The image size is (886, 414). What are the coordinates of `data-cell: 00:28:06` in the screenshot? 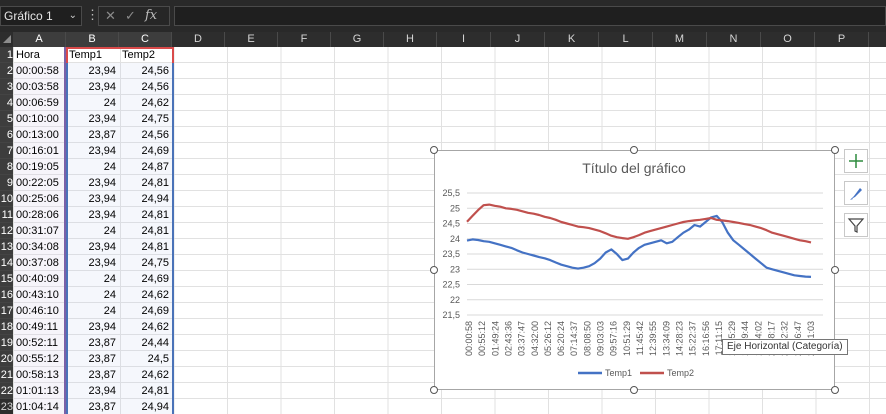 It's located at (37, 215).